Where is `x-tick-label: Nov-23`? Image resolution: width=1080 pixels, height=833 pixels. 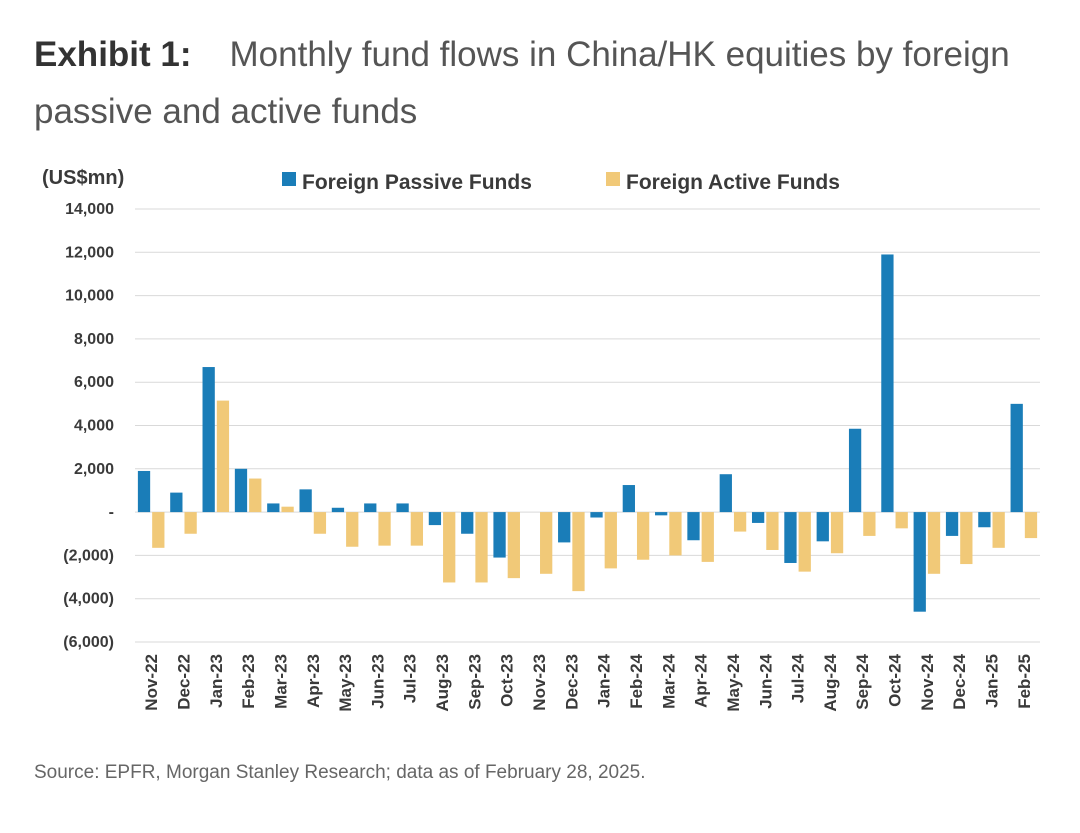
x-tick-label: Nov-23 is located at coordinates (539, 682).